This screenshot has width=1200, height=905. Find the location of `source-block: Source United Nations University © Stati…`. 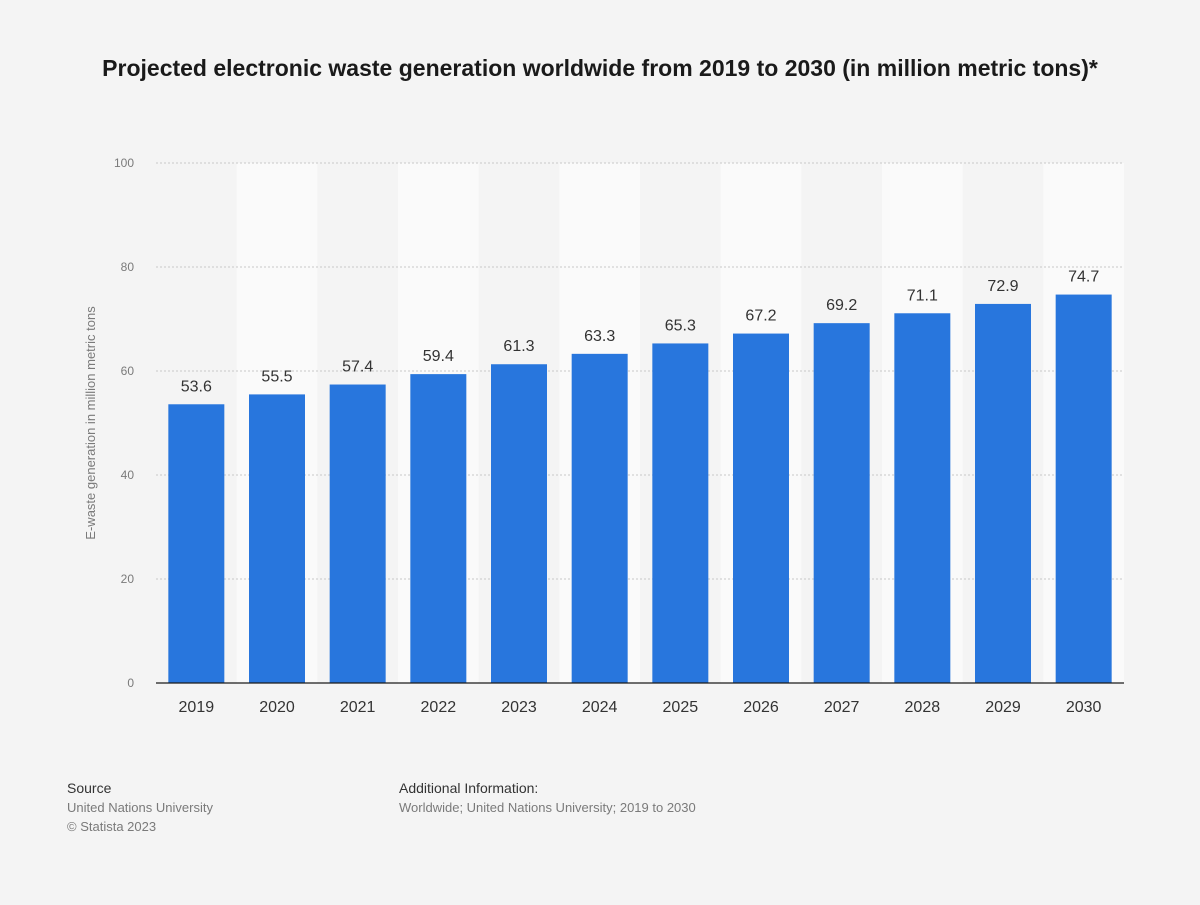

source-block: Source United Nations University © Stati… is located at coordinates (140, 807).